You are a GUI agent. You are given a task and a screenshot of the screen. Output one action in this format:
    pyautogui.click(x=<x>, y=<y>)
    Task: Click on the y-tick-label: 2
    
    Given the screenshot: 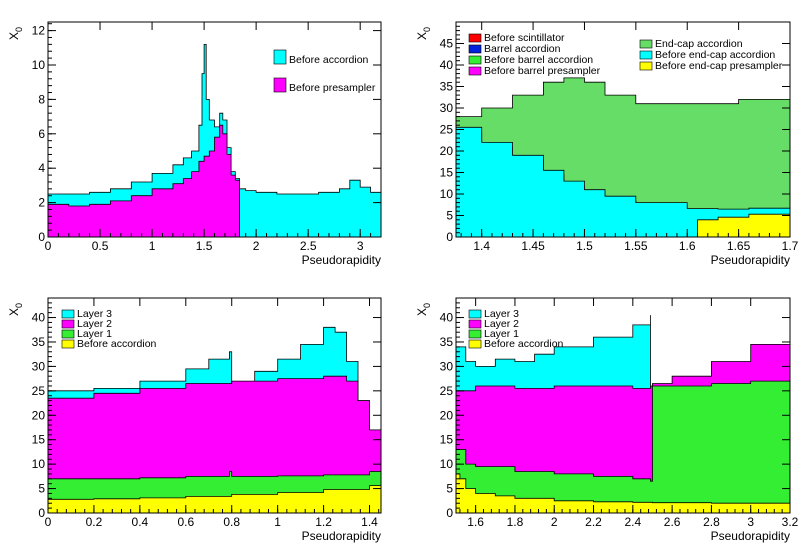 What is the action you would take?
    pyautogui.click(x=41, y=203)
    